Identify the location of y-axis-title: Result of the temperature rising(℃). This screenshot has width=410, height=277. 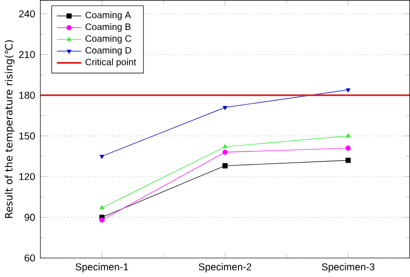
(9, 129).